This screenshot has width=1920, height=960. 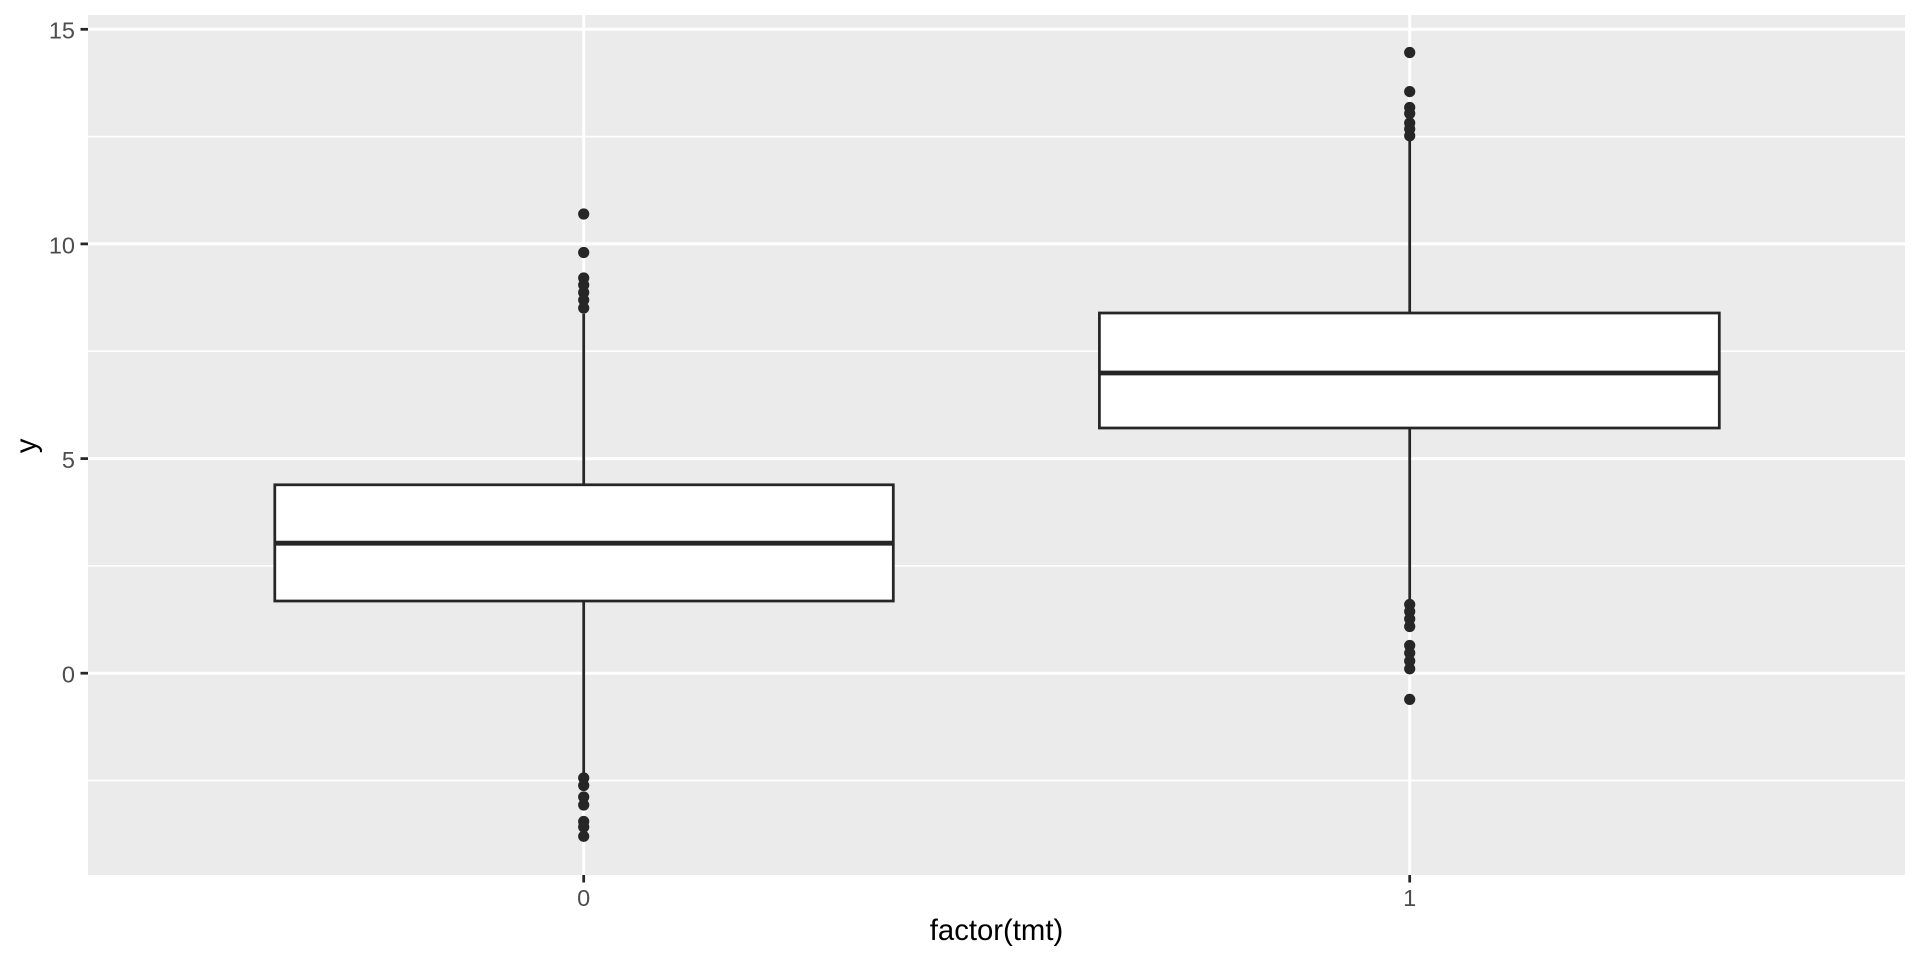 What do you see at coordinates (1409, 898) in the screenshot?
I see `svg-text: 1` at bounding box center [1409, 898].